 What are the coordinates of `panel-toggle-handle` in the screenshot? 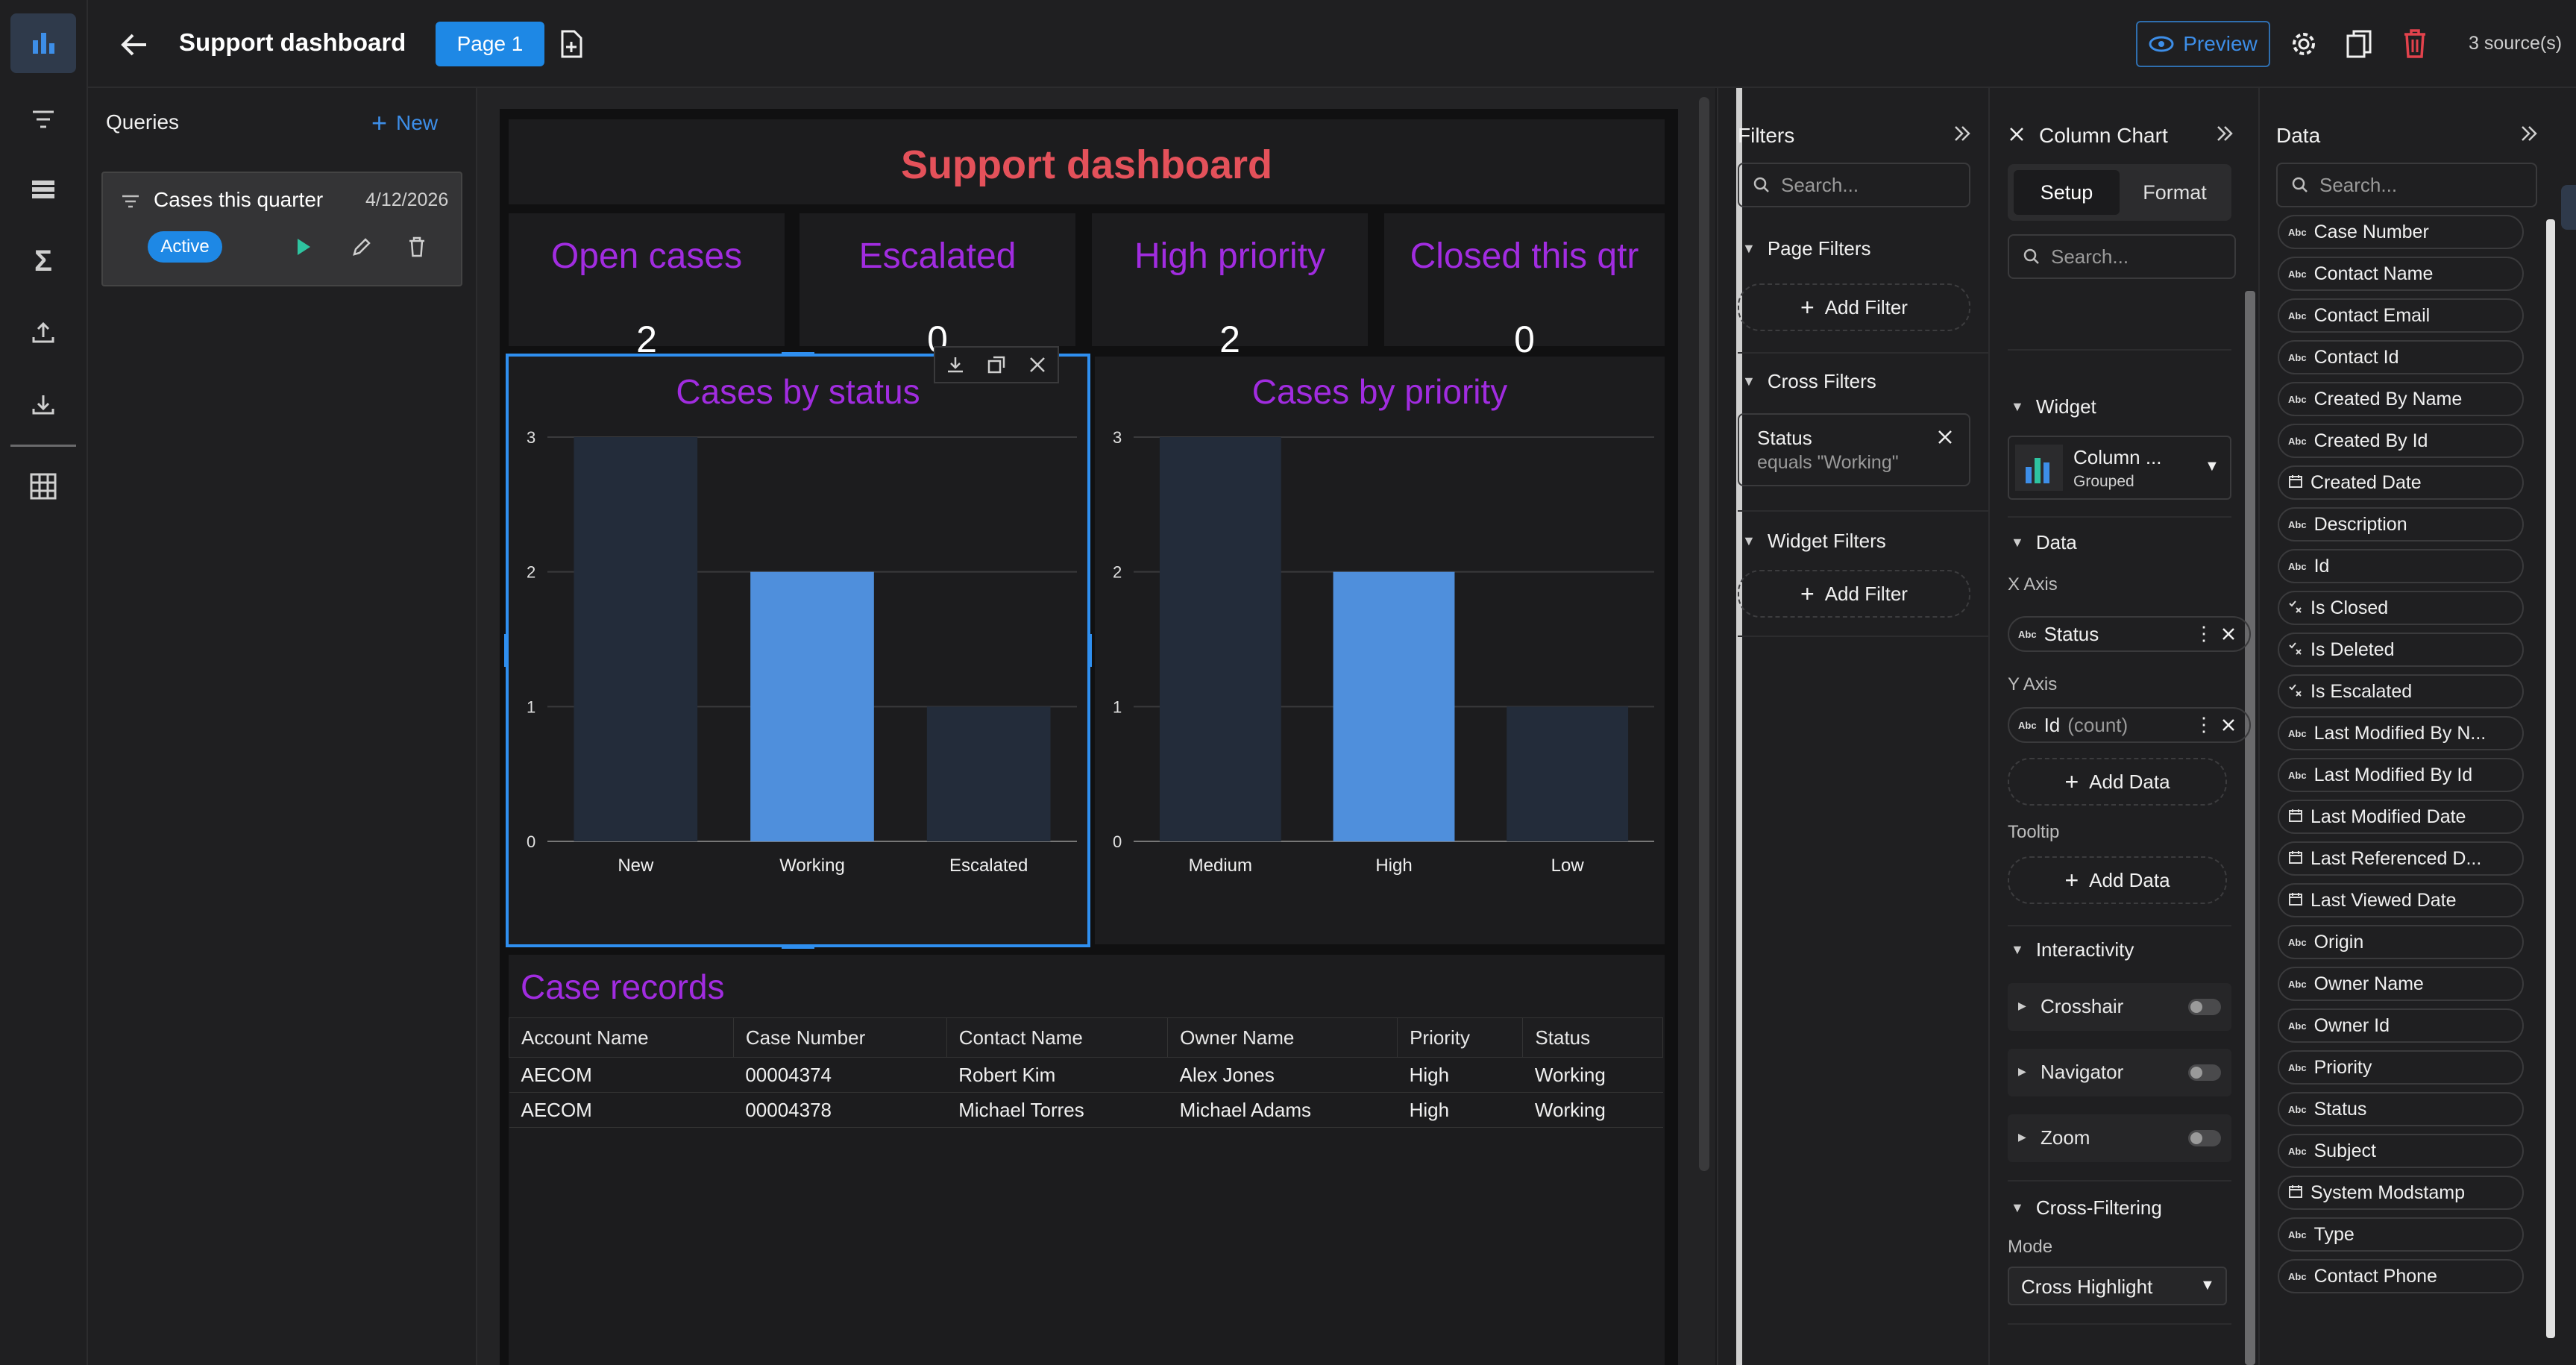 It's located at (2569, 207).